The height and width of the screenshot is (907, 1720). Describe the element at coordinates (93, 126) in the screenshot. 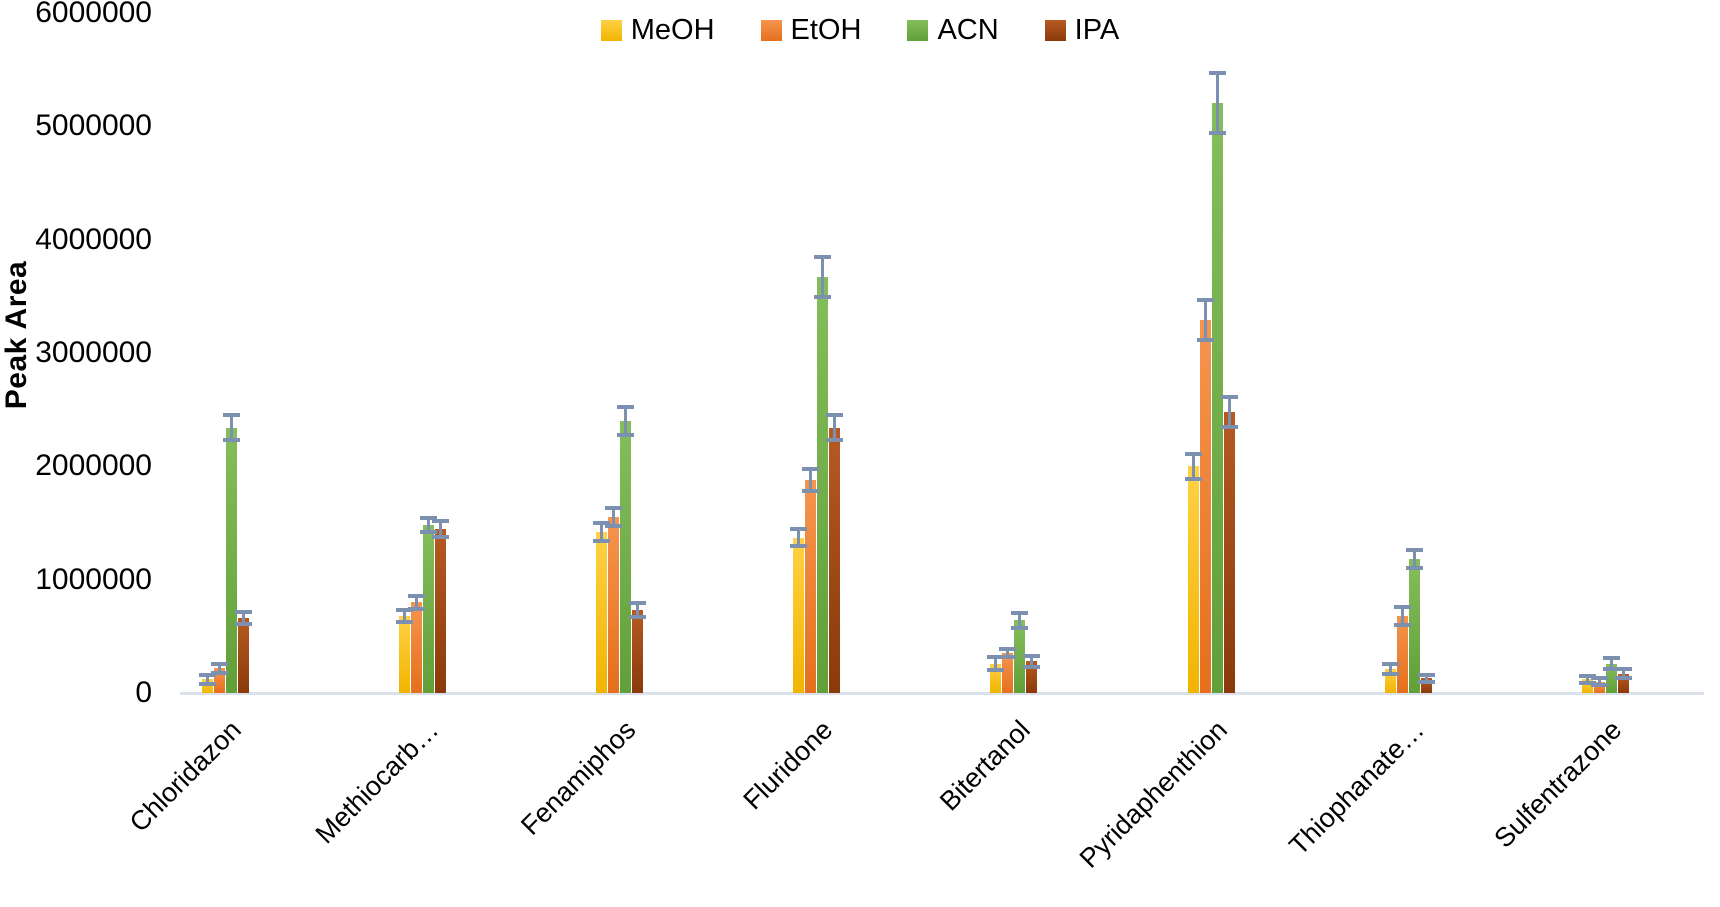

I see `y-axis-tick-label: 5000000` at that location.